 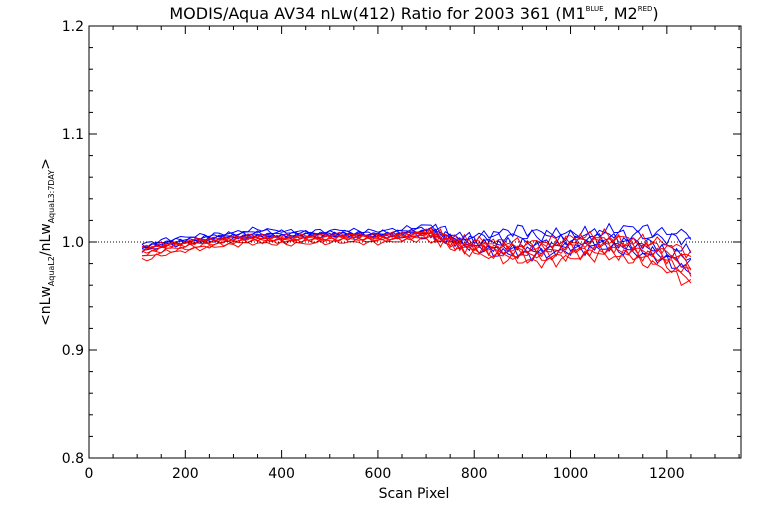 What do you see at coordinates (474, 474) in the screenshot?
I see `x-tick-label: 800` at bounding box center [474, 474].